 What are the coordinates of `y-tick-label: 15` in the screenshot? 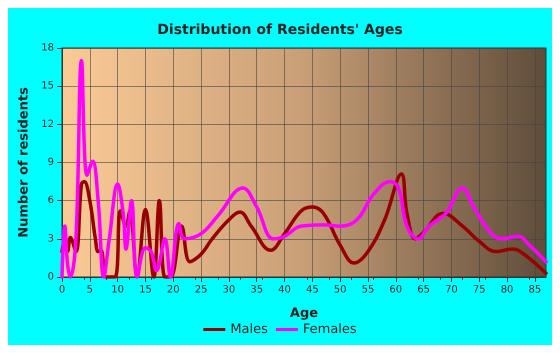 It's located at (47, 86).